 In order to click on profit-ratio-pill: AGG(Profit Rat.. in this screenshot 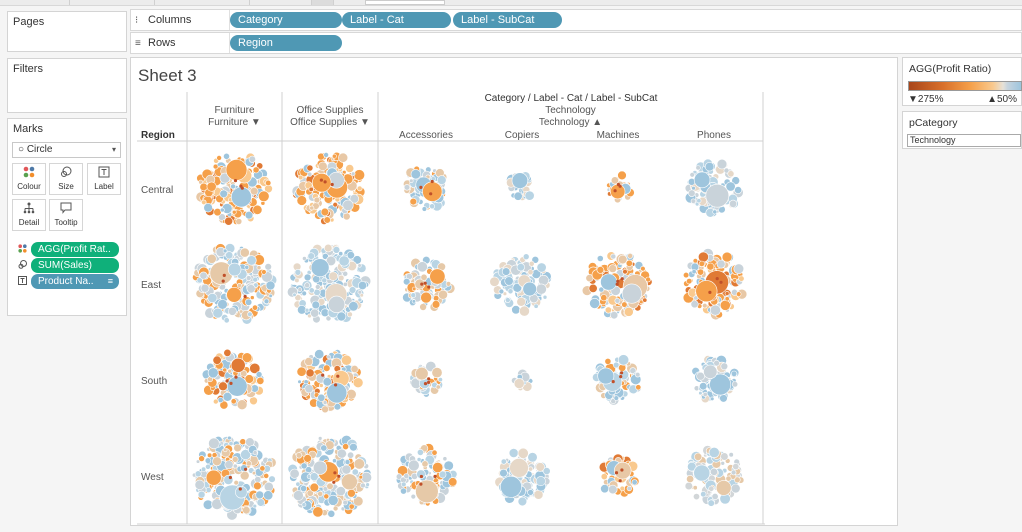, I will do `click(75, 249)`.